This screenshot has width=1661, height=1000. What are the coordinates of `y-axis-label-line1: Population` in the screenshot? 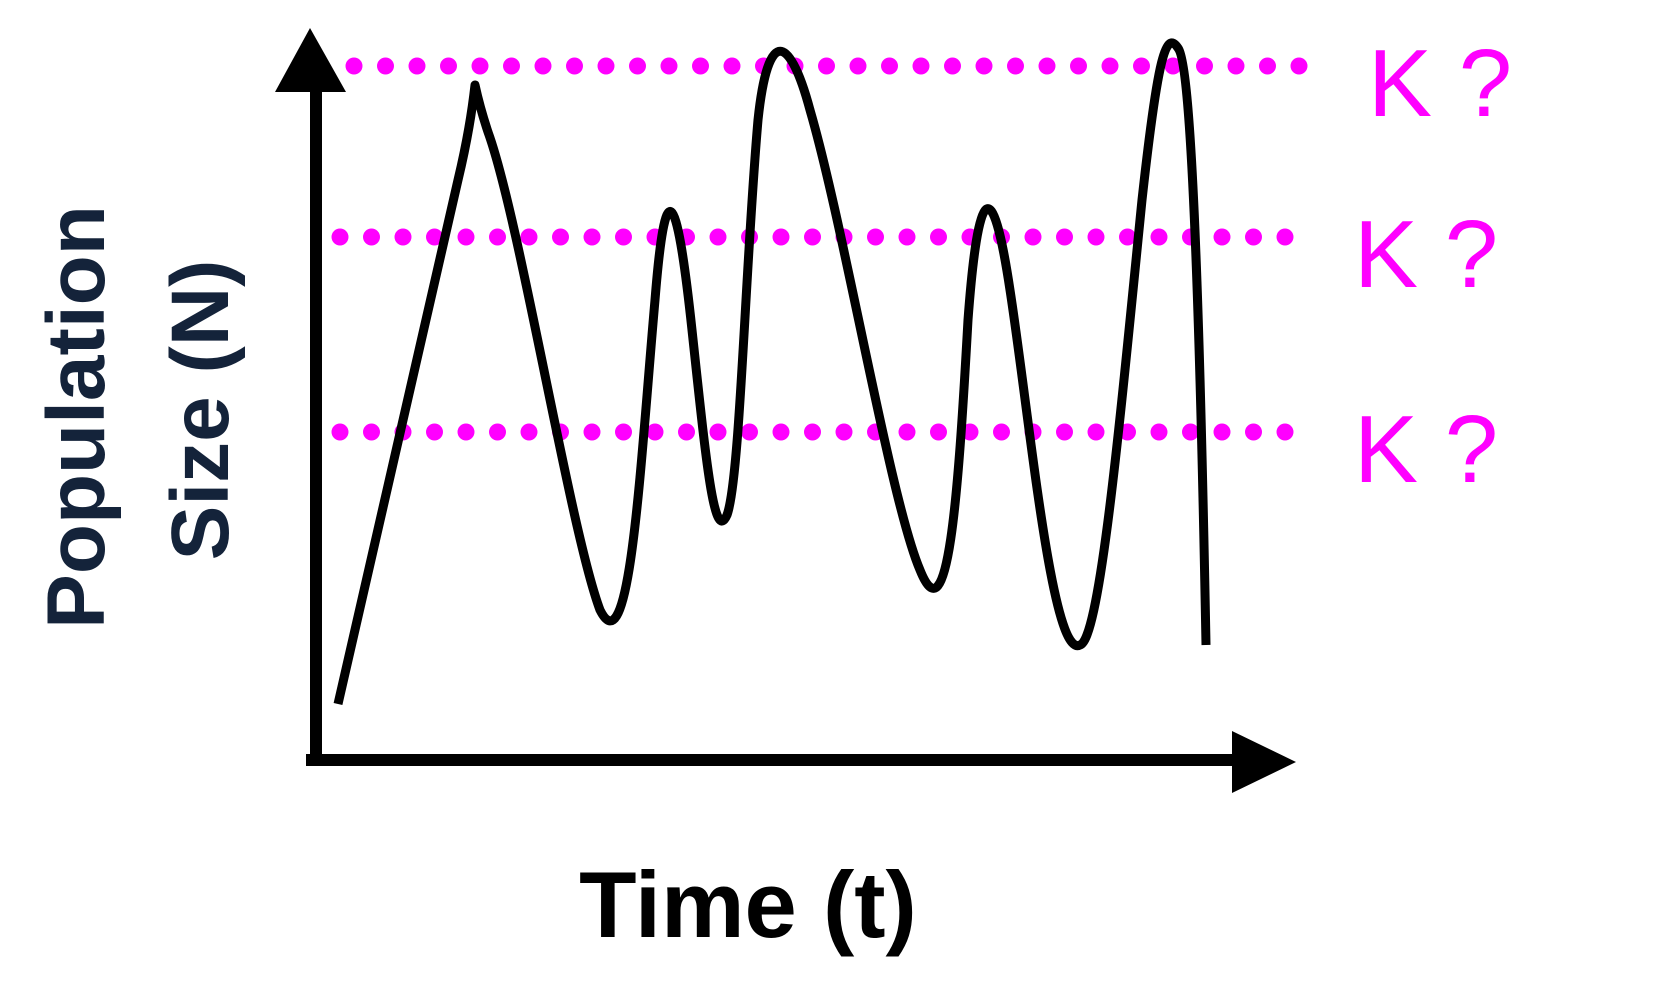 It's located at (76, 417).